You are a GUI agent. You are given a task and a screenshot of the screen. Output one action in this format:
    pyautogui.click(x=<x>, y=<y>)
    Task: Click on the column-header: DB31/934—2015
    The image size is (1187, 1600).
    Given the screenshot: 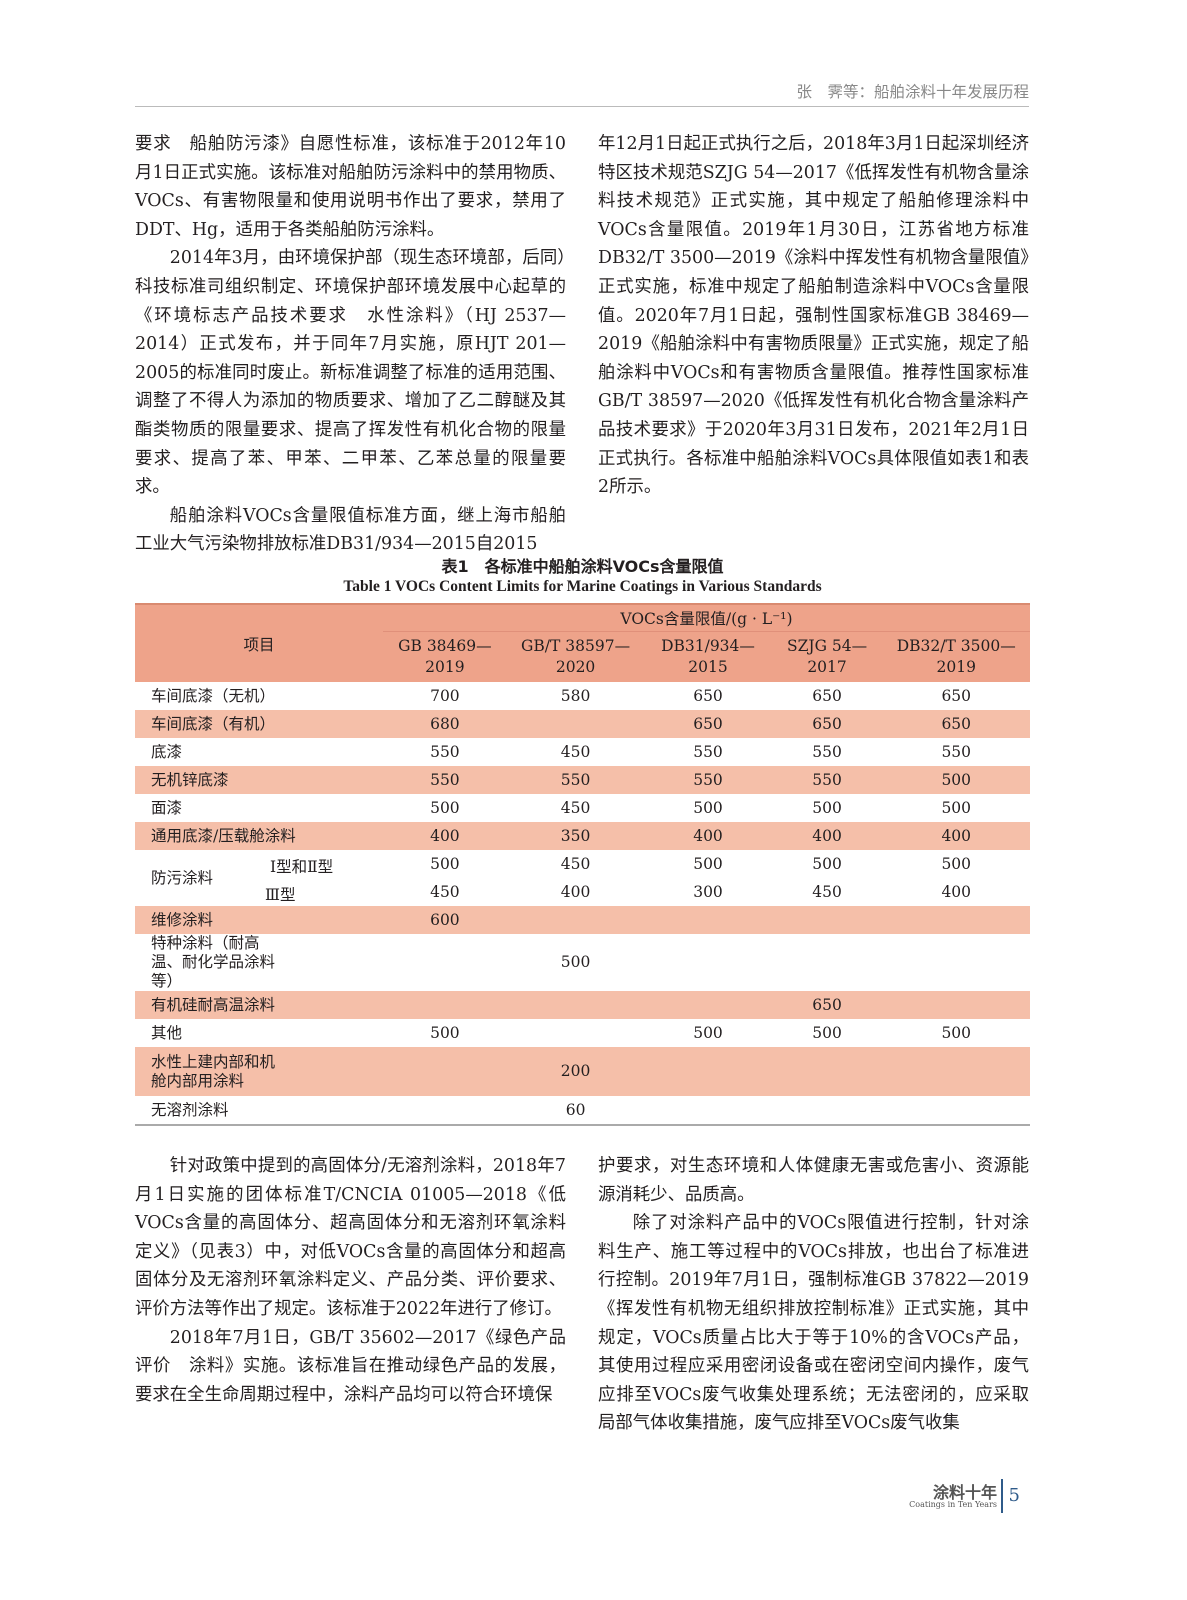 What is the action you would take?
    pyautogui.click(x=708, y=656)
    